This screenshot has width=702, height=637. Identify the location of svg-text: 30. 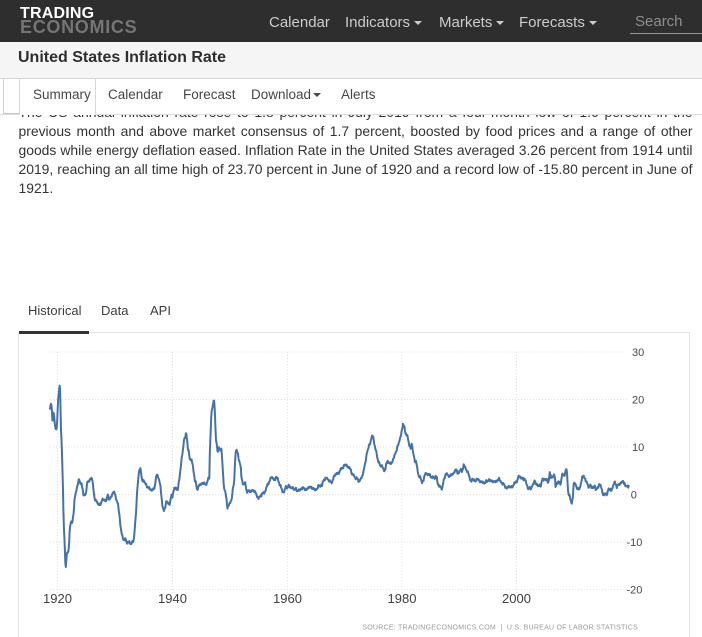
(638, 353).